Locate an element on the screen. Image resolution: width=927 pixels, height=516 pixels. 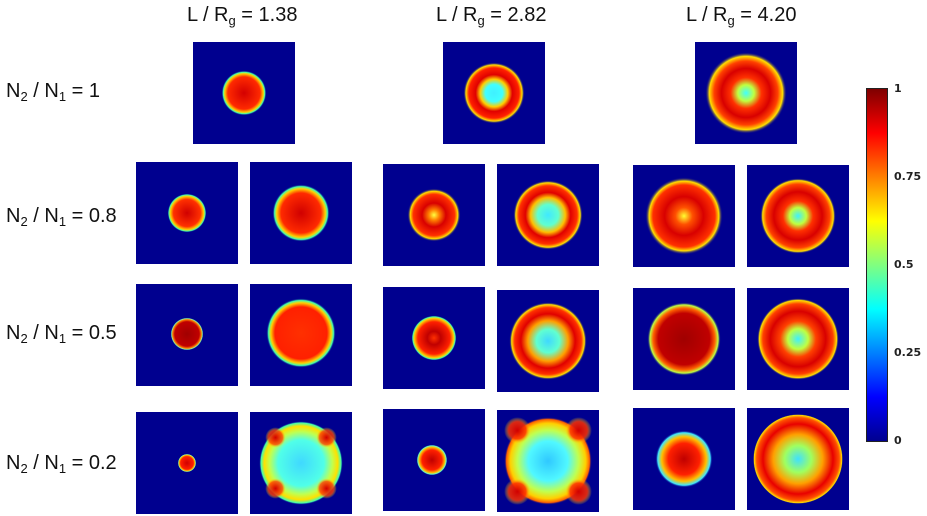
density-map-lrg4.20-n0.8-right is located at coordinates (798, 216).